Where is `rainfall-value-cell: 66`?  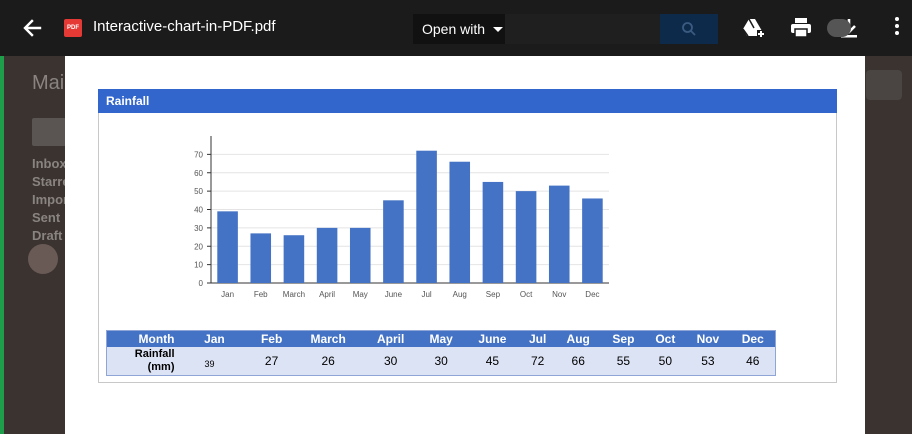 rainfall-value-cell: 66 is located at coordinates (578, 361).